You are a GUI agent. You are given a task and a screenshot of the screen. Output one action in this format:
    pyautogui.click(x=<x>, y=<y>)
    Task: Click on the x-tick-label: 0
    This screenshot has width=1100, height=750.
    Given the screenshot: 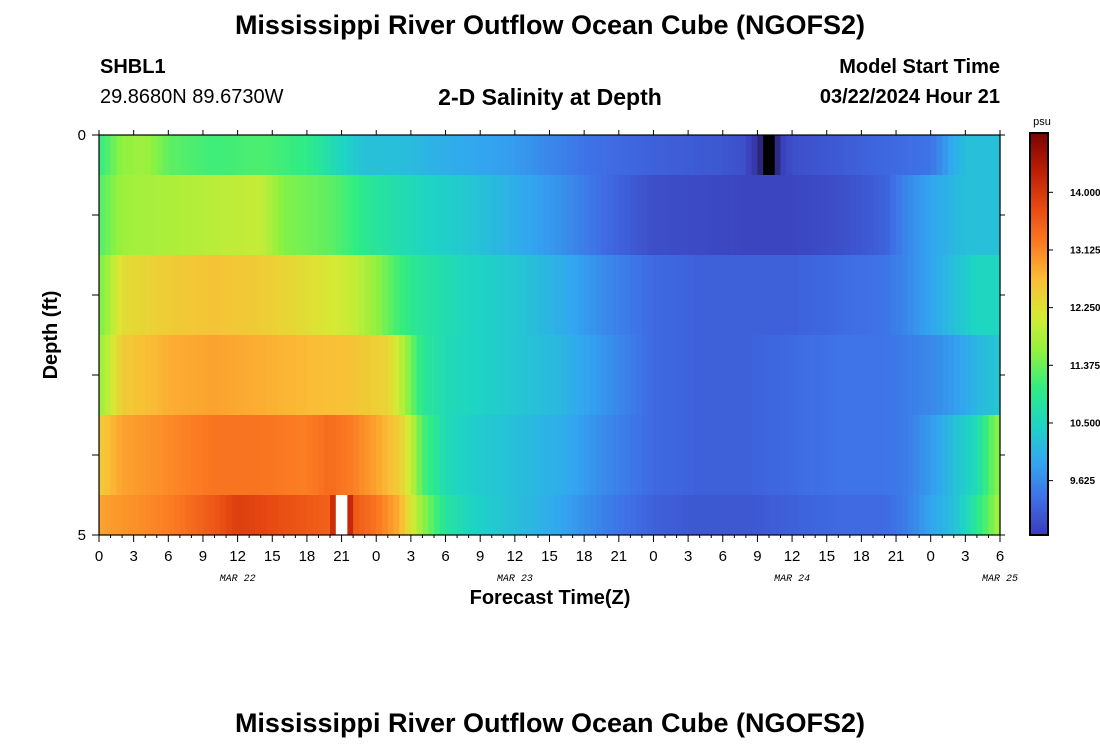 What is the action you would take?
    pyautogui.click(x=376, y=556)
    